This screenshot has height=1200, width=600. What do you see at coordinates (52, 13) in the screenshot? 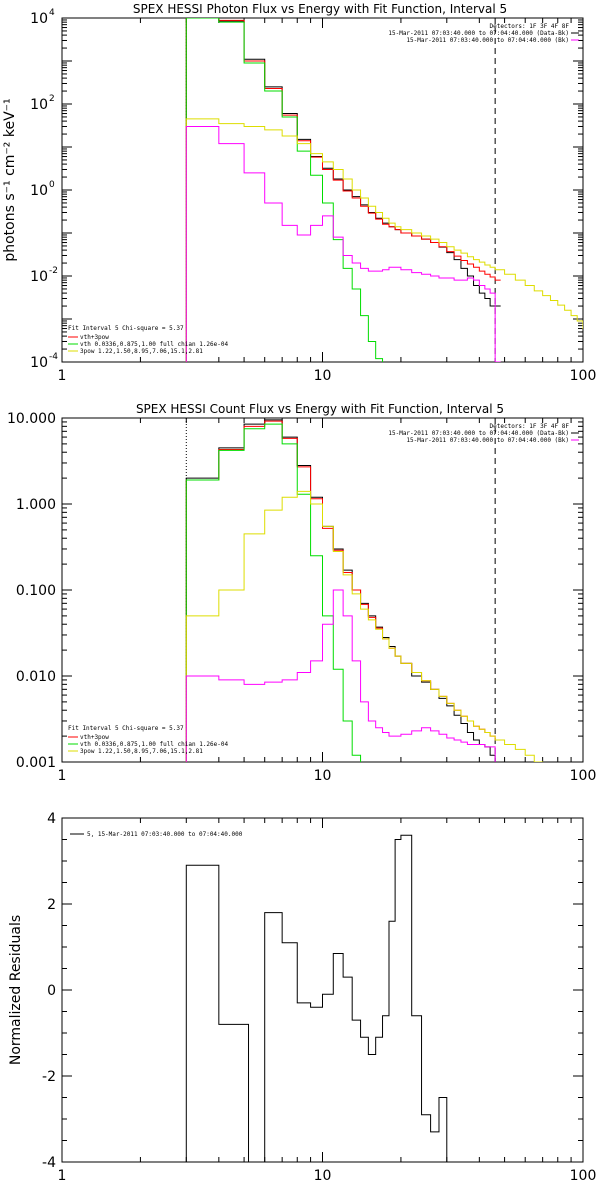
I see `y-tick-exponent: 4` at bounding box center [52, 13].